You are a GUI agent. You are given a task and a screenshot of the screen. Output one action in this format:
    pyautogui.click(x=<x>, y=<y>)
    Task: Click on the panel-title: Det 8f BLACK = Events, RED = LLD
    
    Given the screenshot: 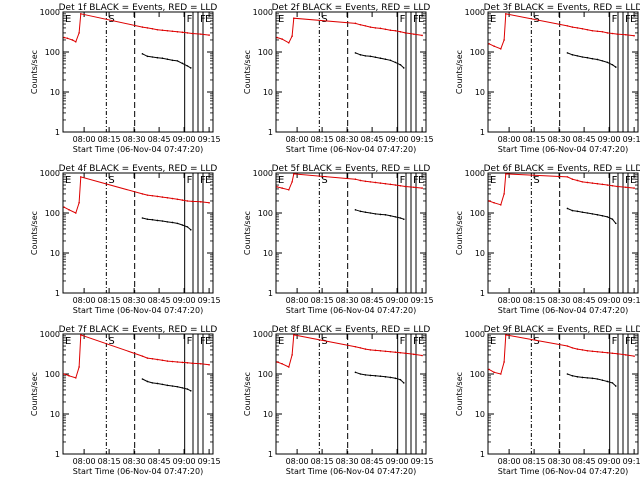 What is the action you would take?
    pyautogui.click(x=351, y=330)
    